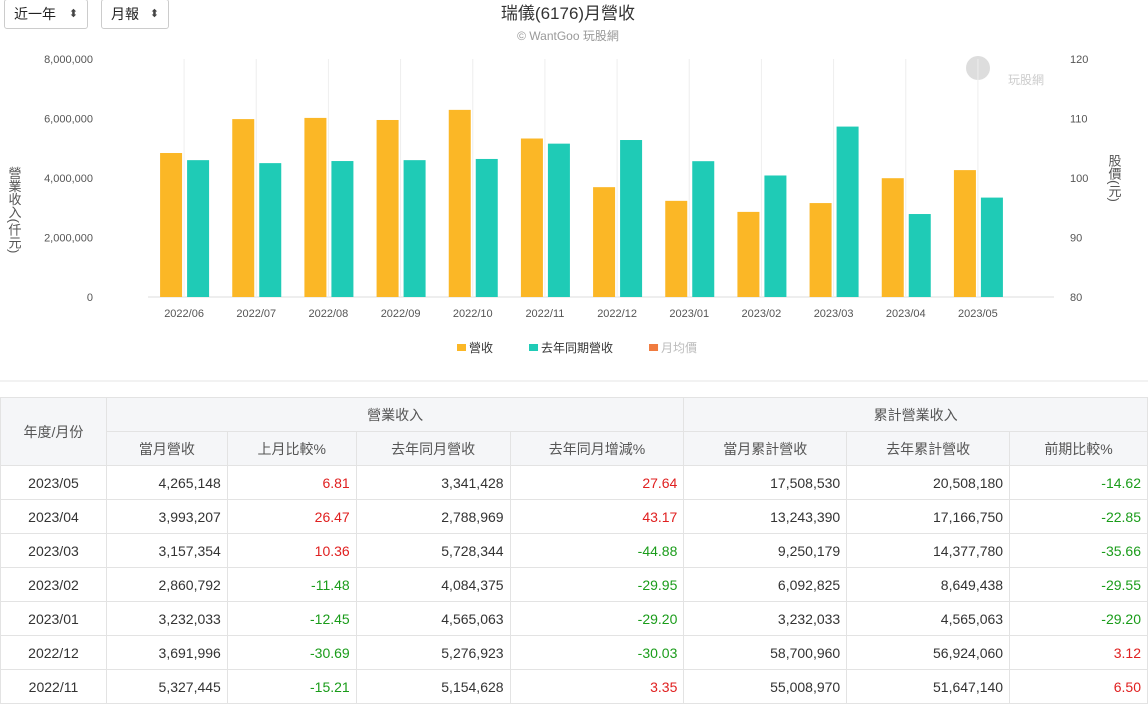 This screenshot has width=1148, height=714. Describe the element at coordinates (433, 652) in the screenshot. I see `table-cell: 5,276,923` at that location.